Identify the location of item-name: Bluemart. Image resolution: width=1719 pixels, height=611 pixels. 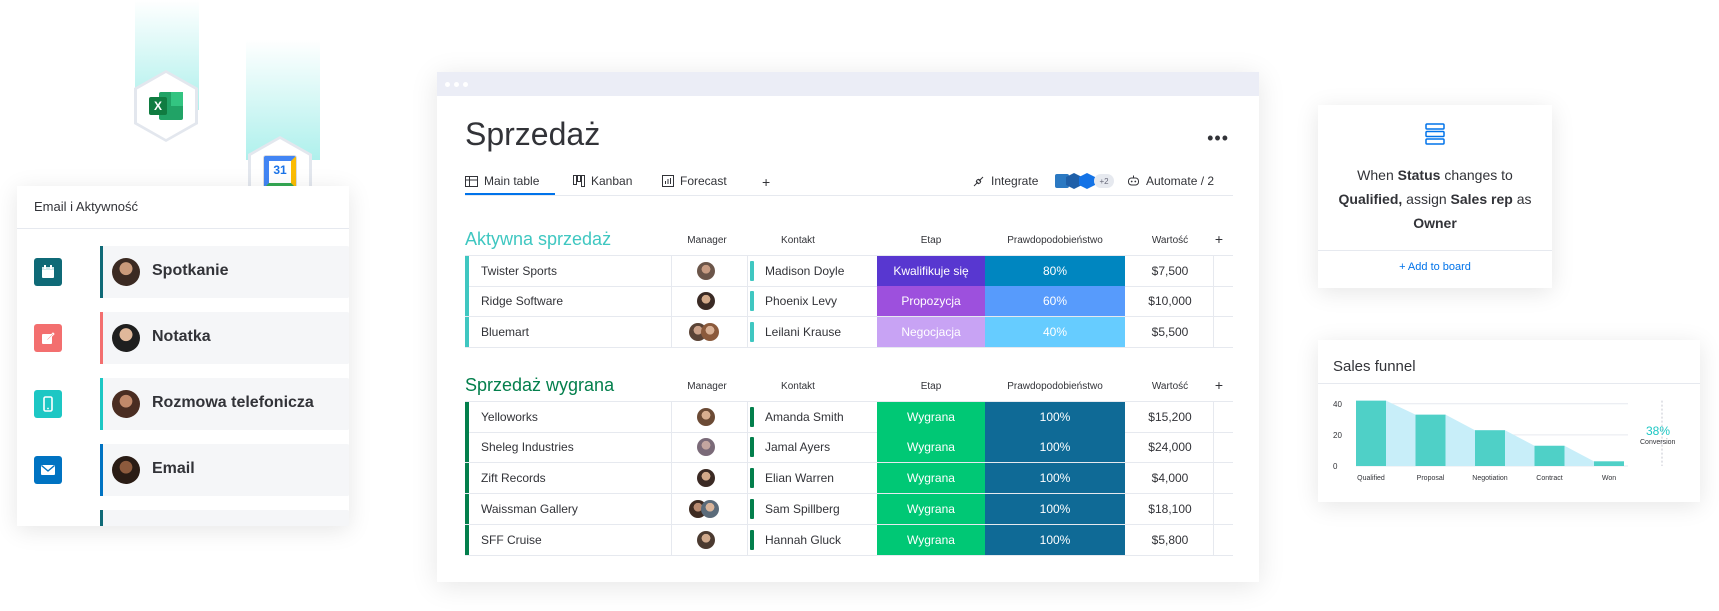
(505, 332).